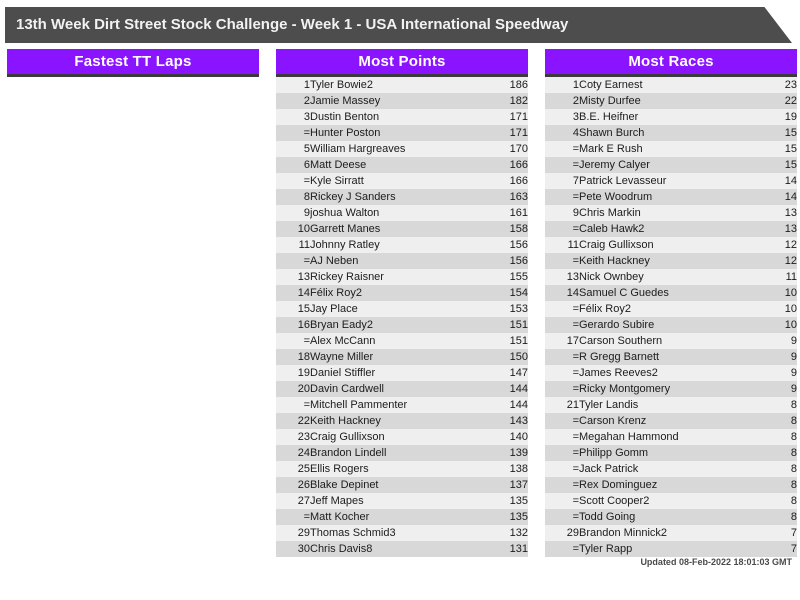 This screenshot has width=800, height=600. What do you see at coordinates (341, 549) in the screenshot?
I see `row-driver-name: Chris Davis8` at bounding box center [341, 549].